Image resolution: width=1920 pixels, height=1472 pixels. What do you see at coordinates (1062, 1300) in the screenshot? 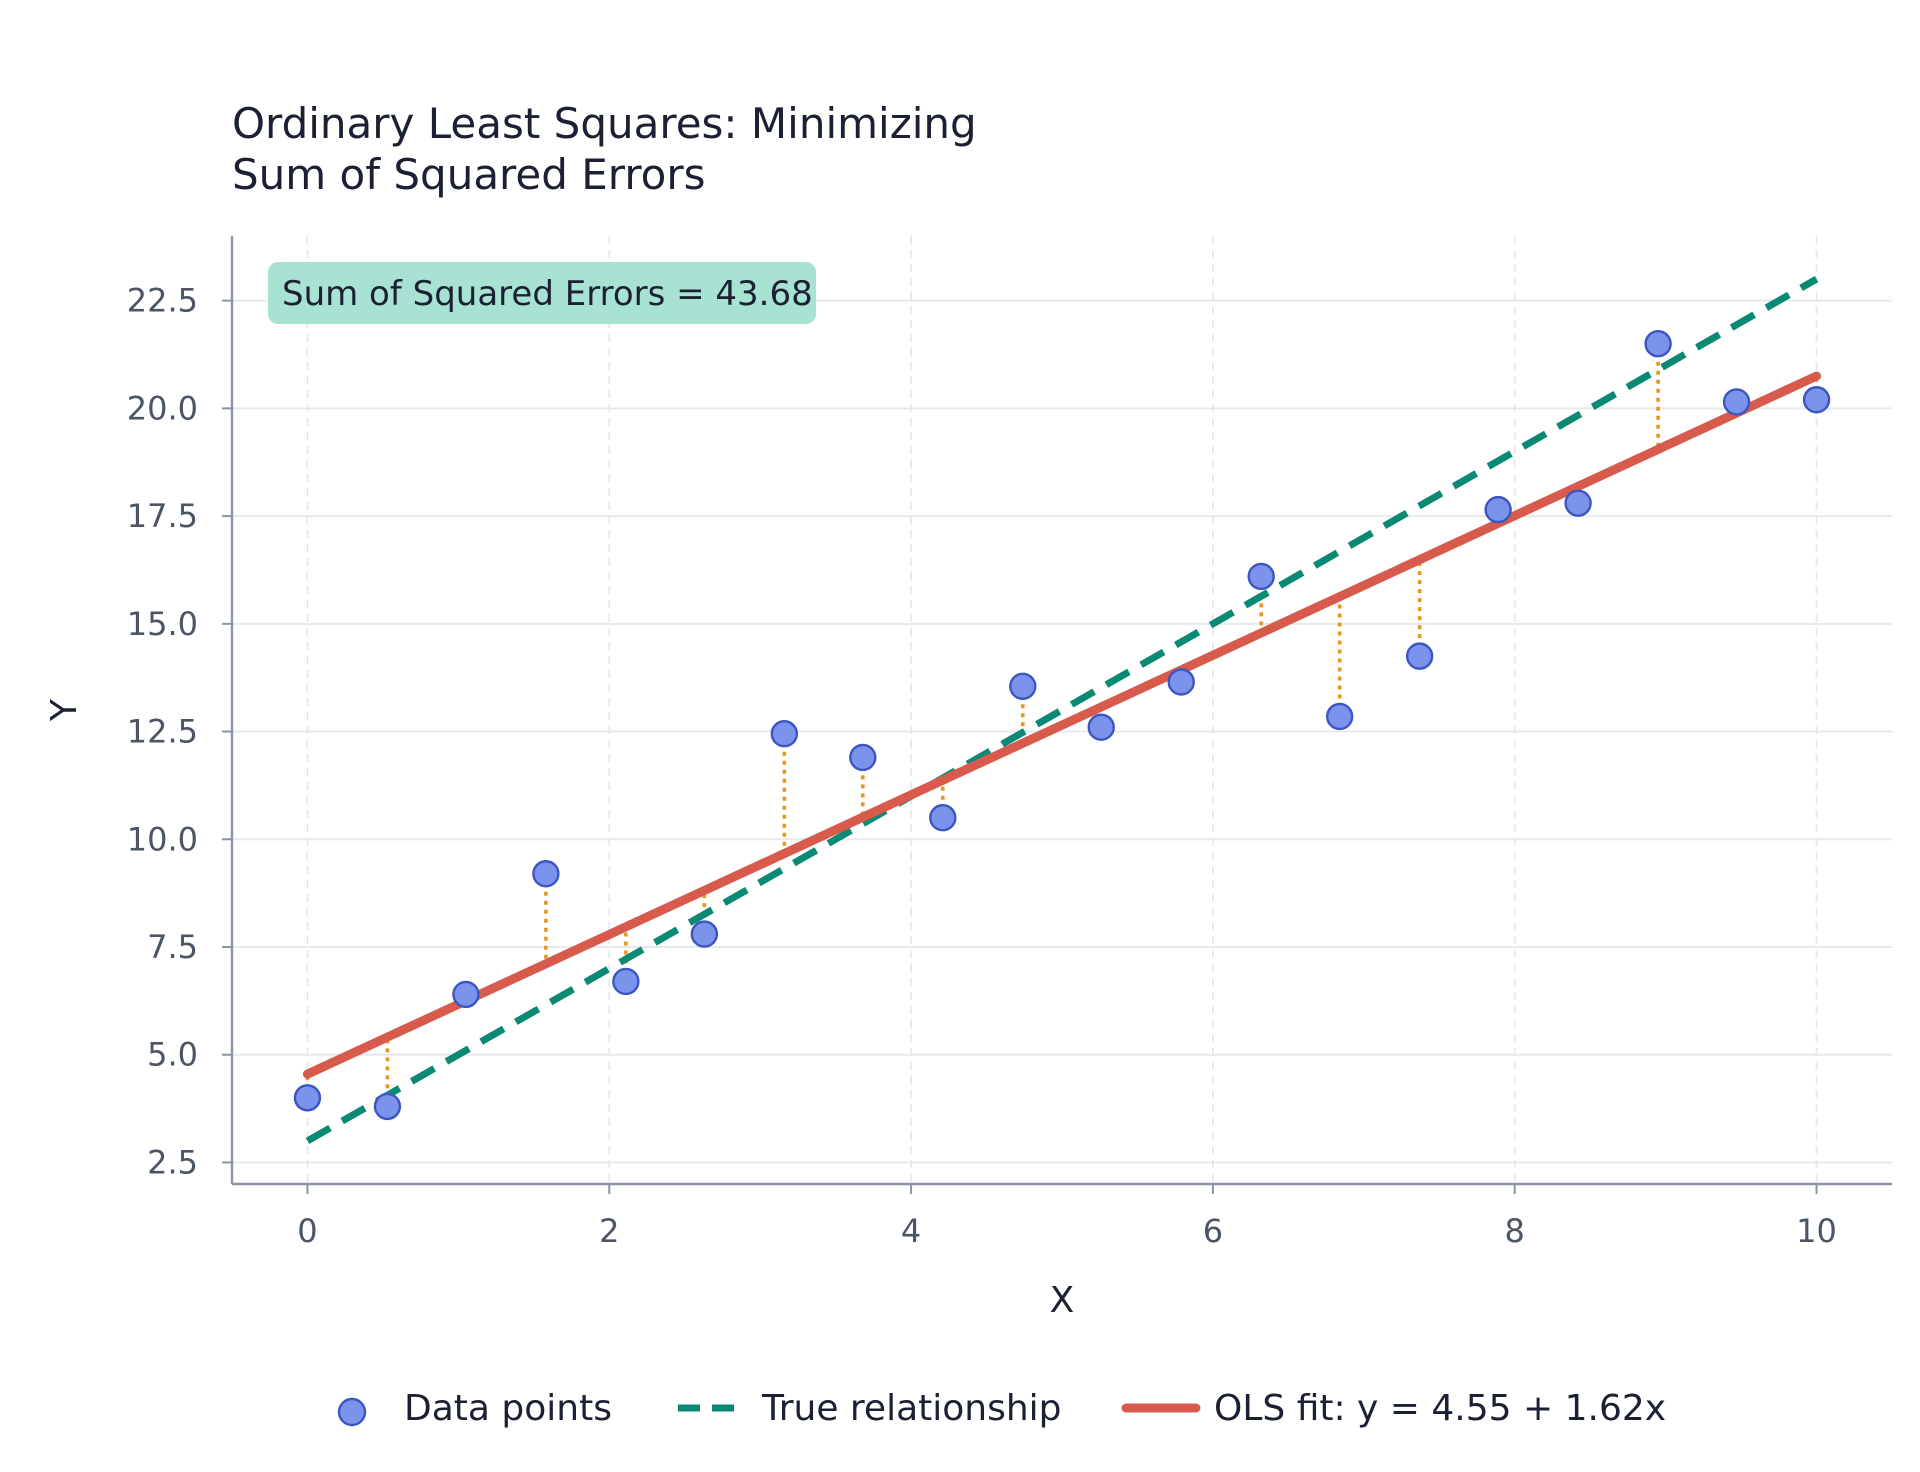
I see `x-axis-label: X` at bounding box center [1062, 1300].